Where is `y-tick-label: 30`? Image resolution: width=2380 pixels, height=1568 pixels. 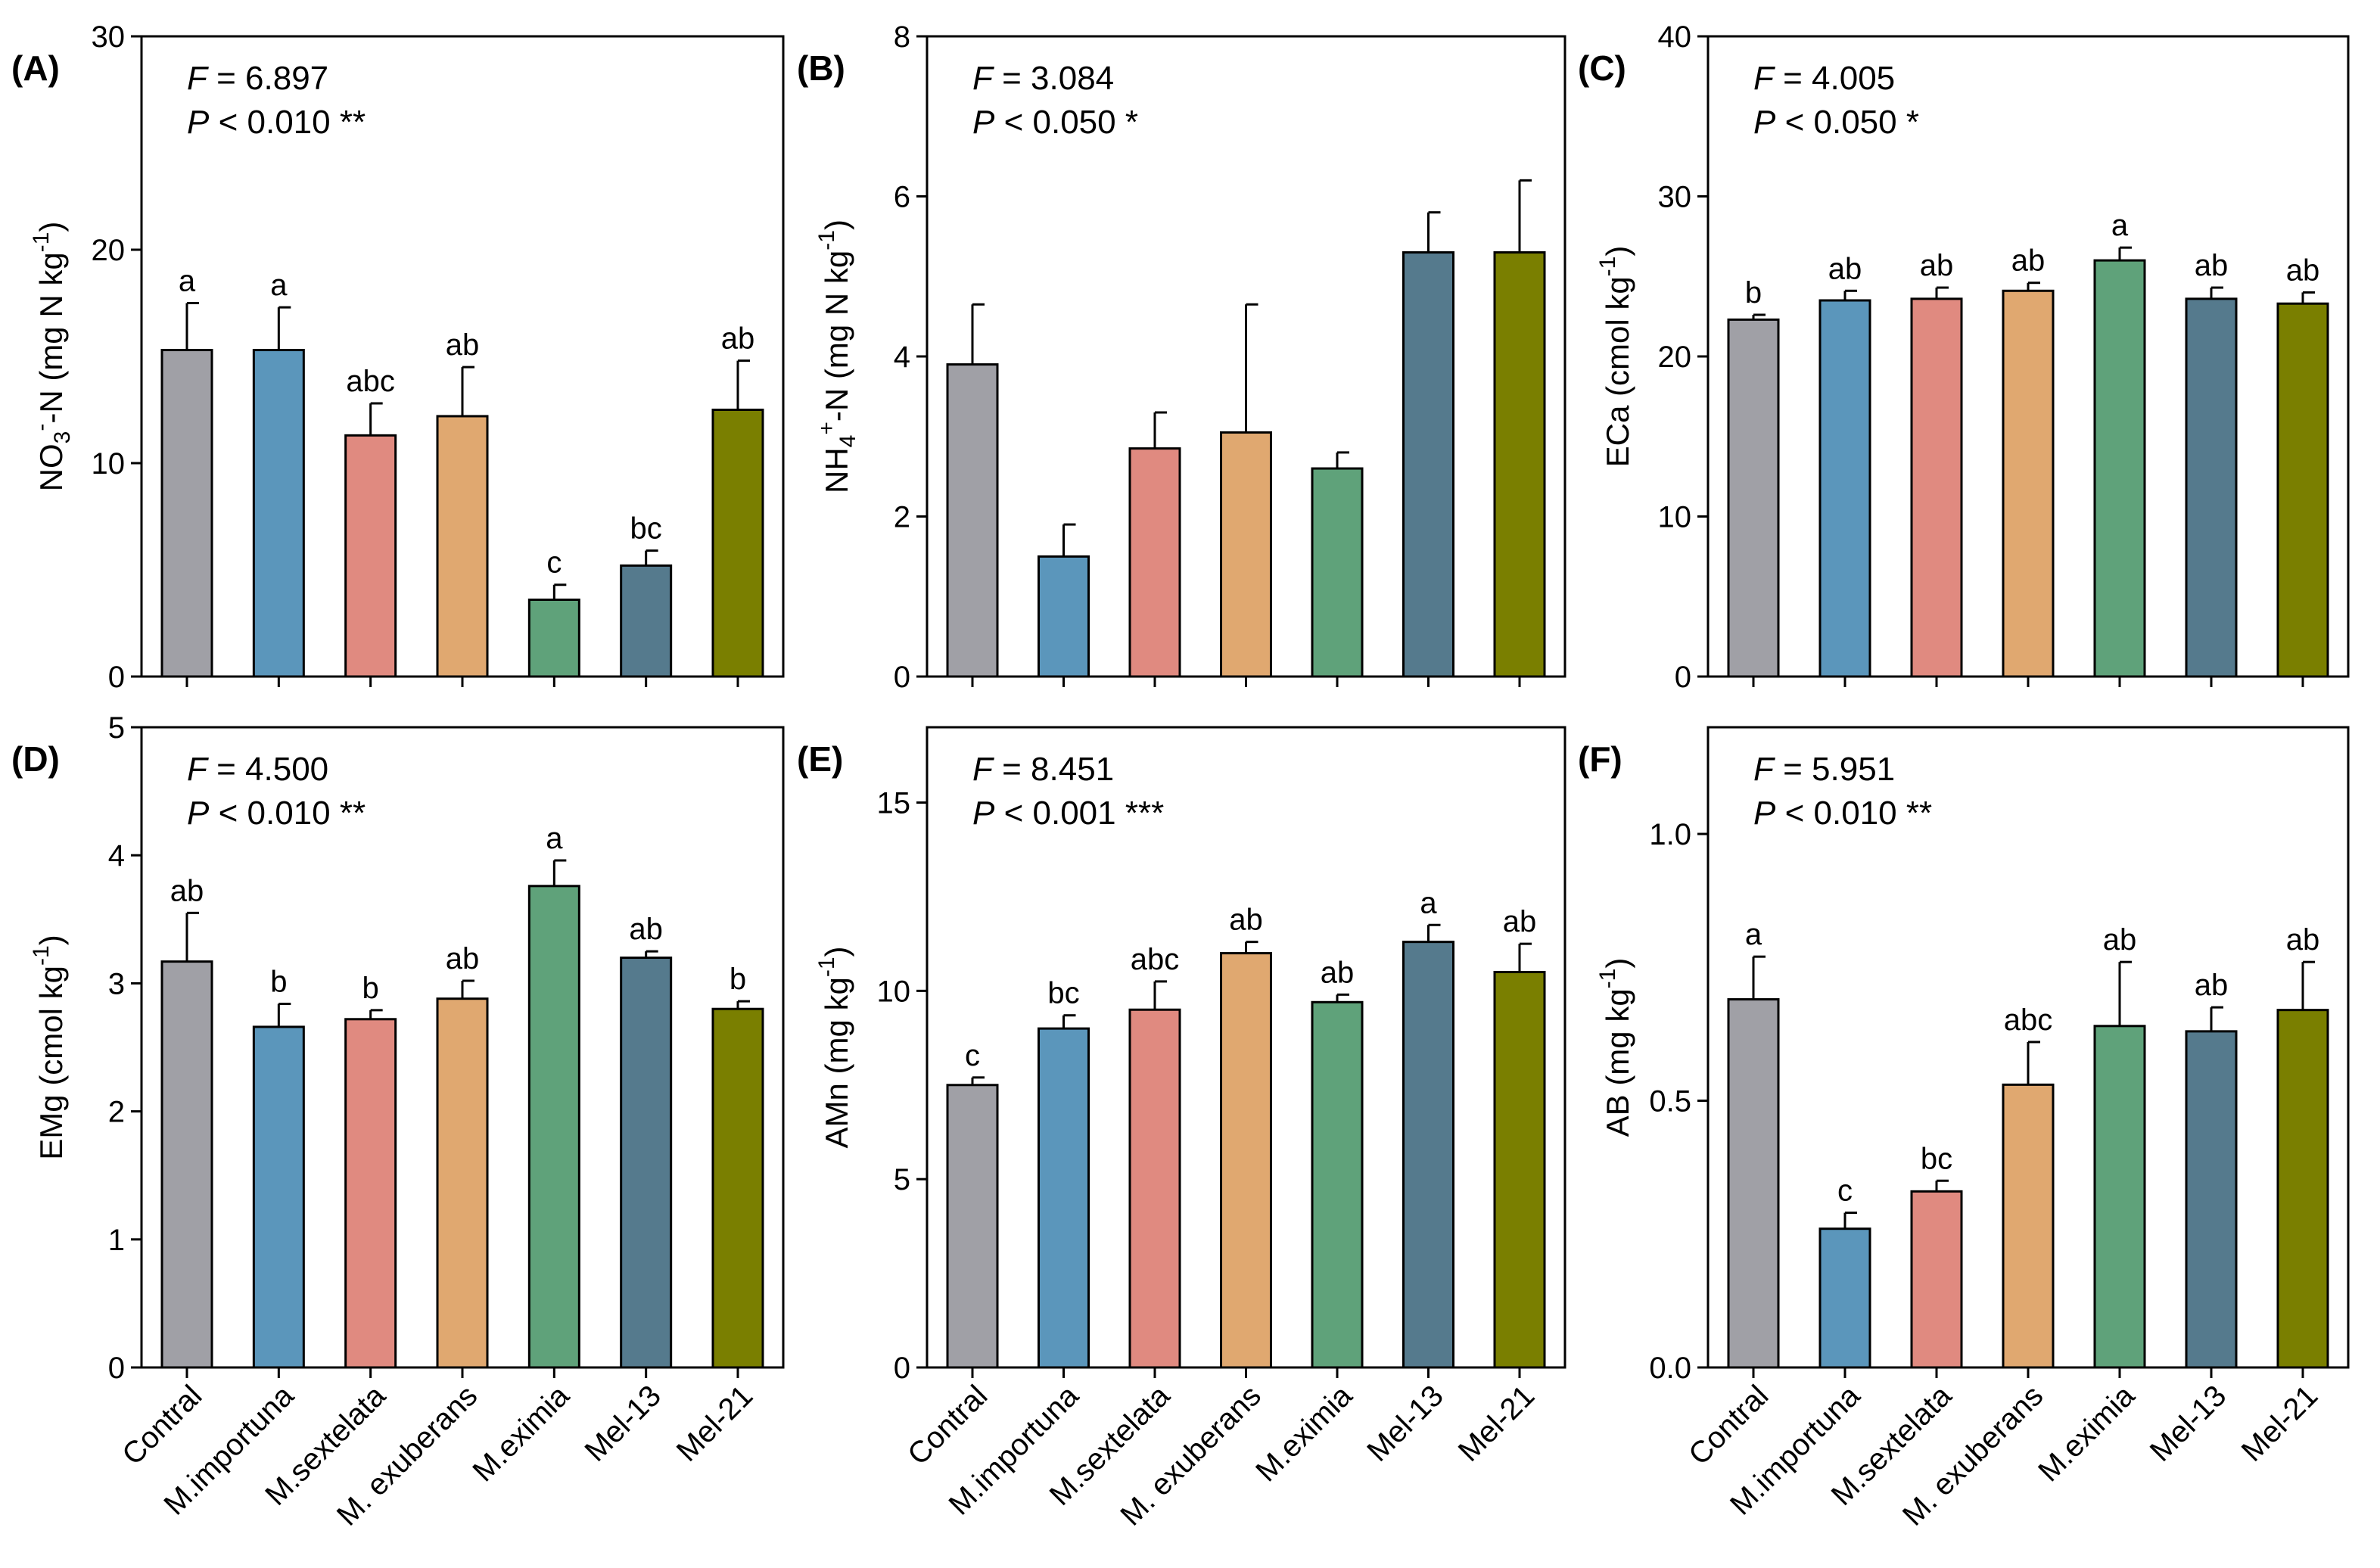
y-tick-label: 30 is located at coordinates (109, 37).